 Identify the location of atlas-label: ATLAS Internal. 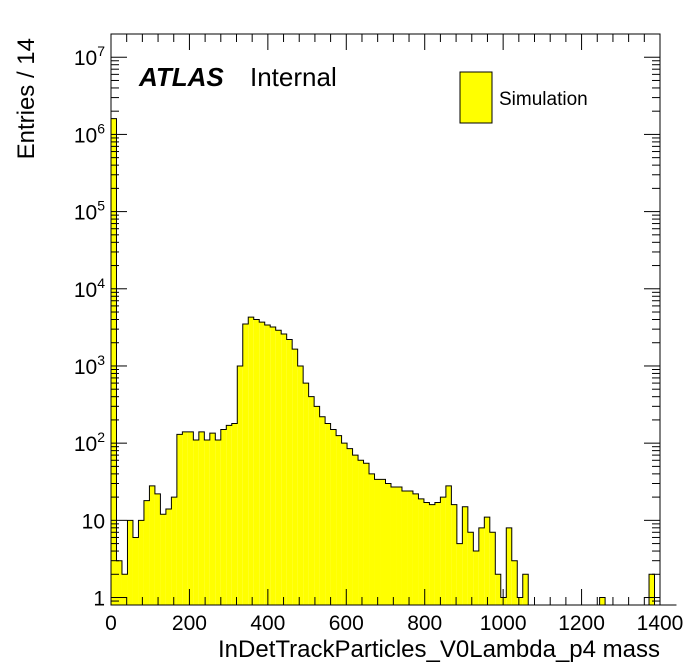
(237, 77).